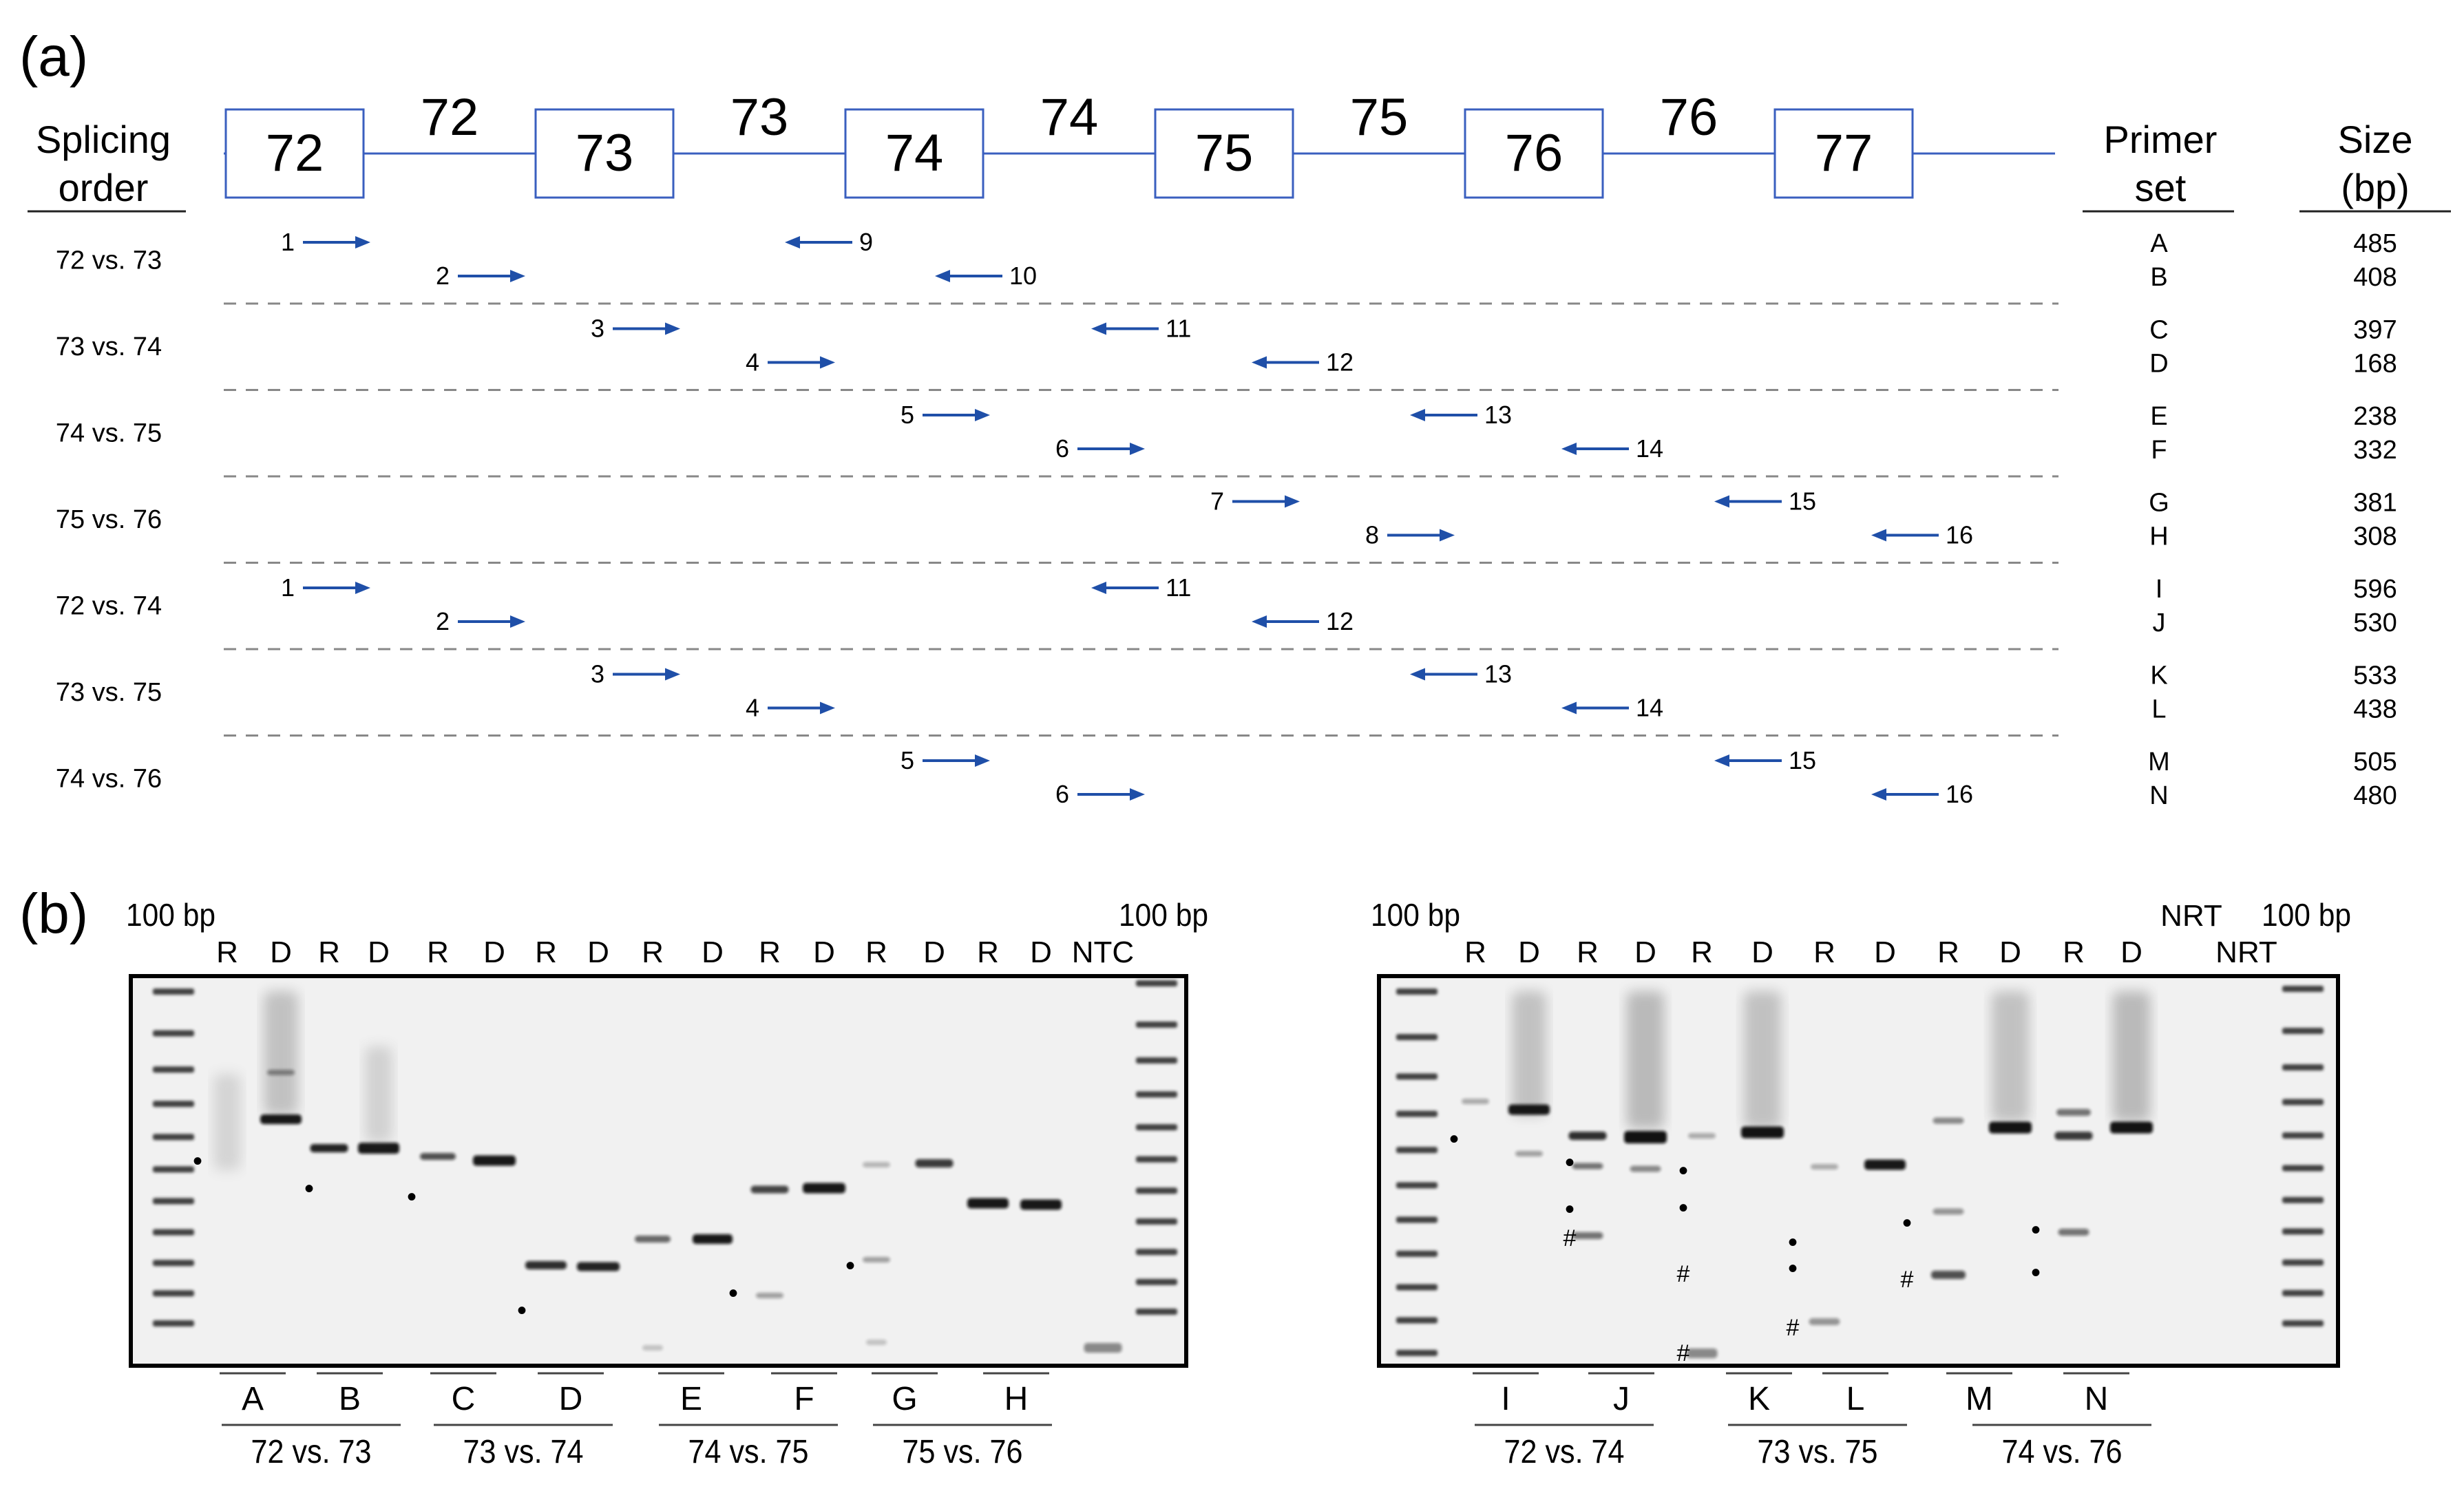 The image size is (2464, 1491). I want to click on primer-set-H: H, so click(2158, 536).